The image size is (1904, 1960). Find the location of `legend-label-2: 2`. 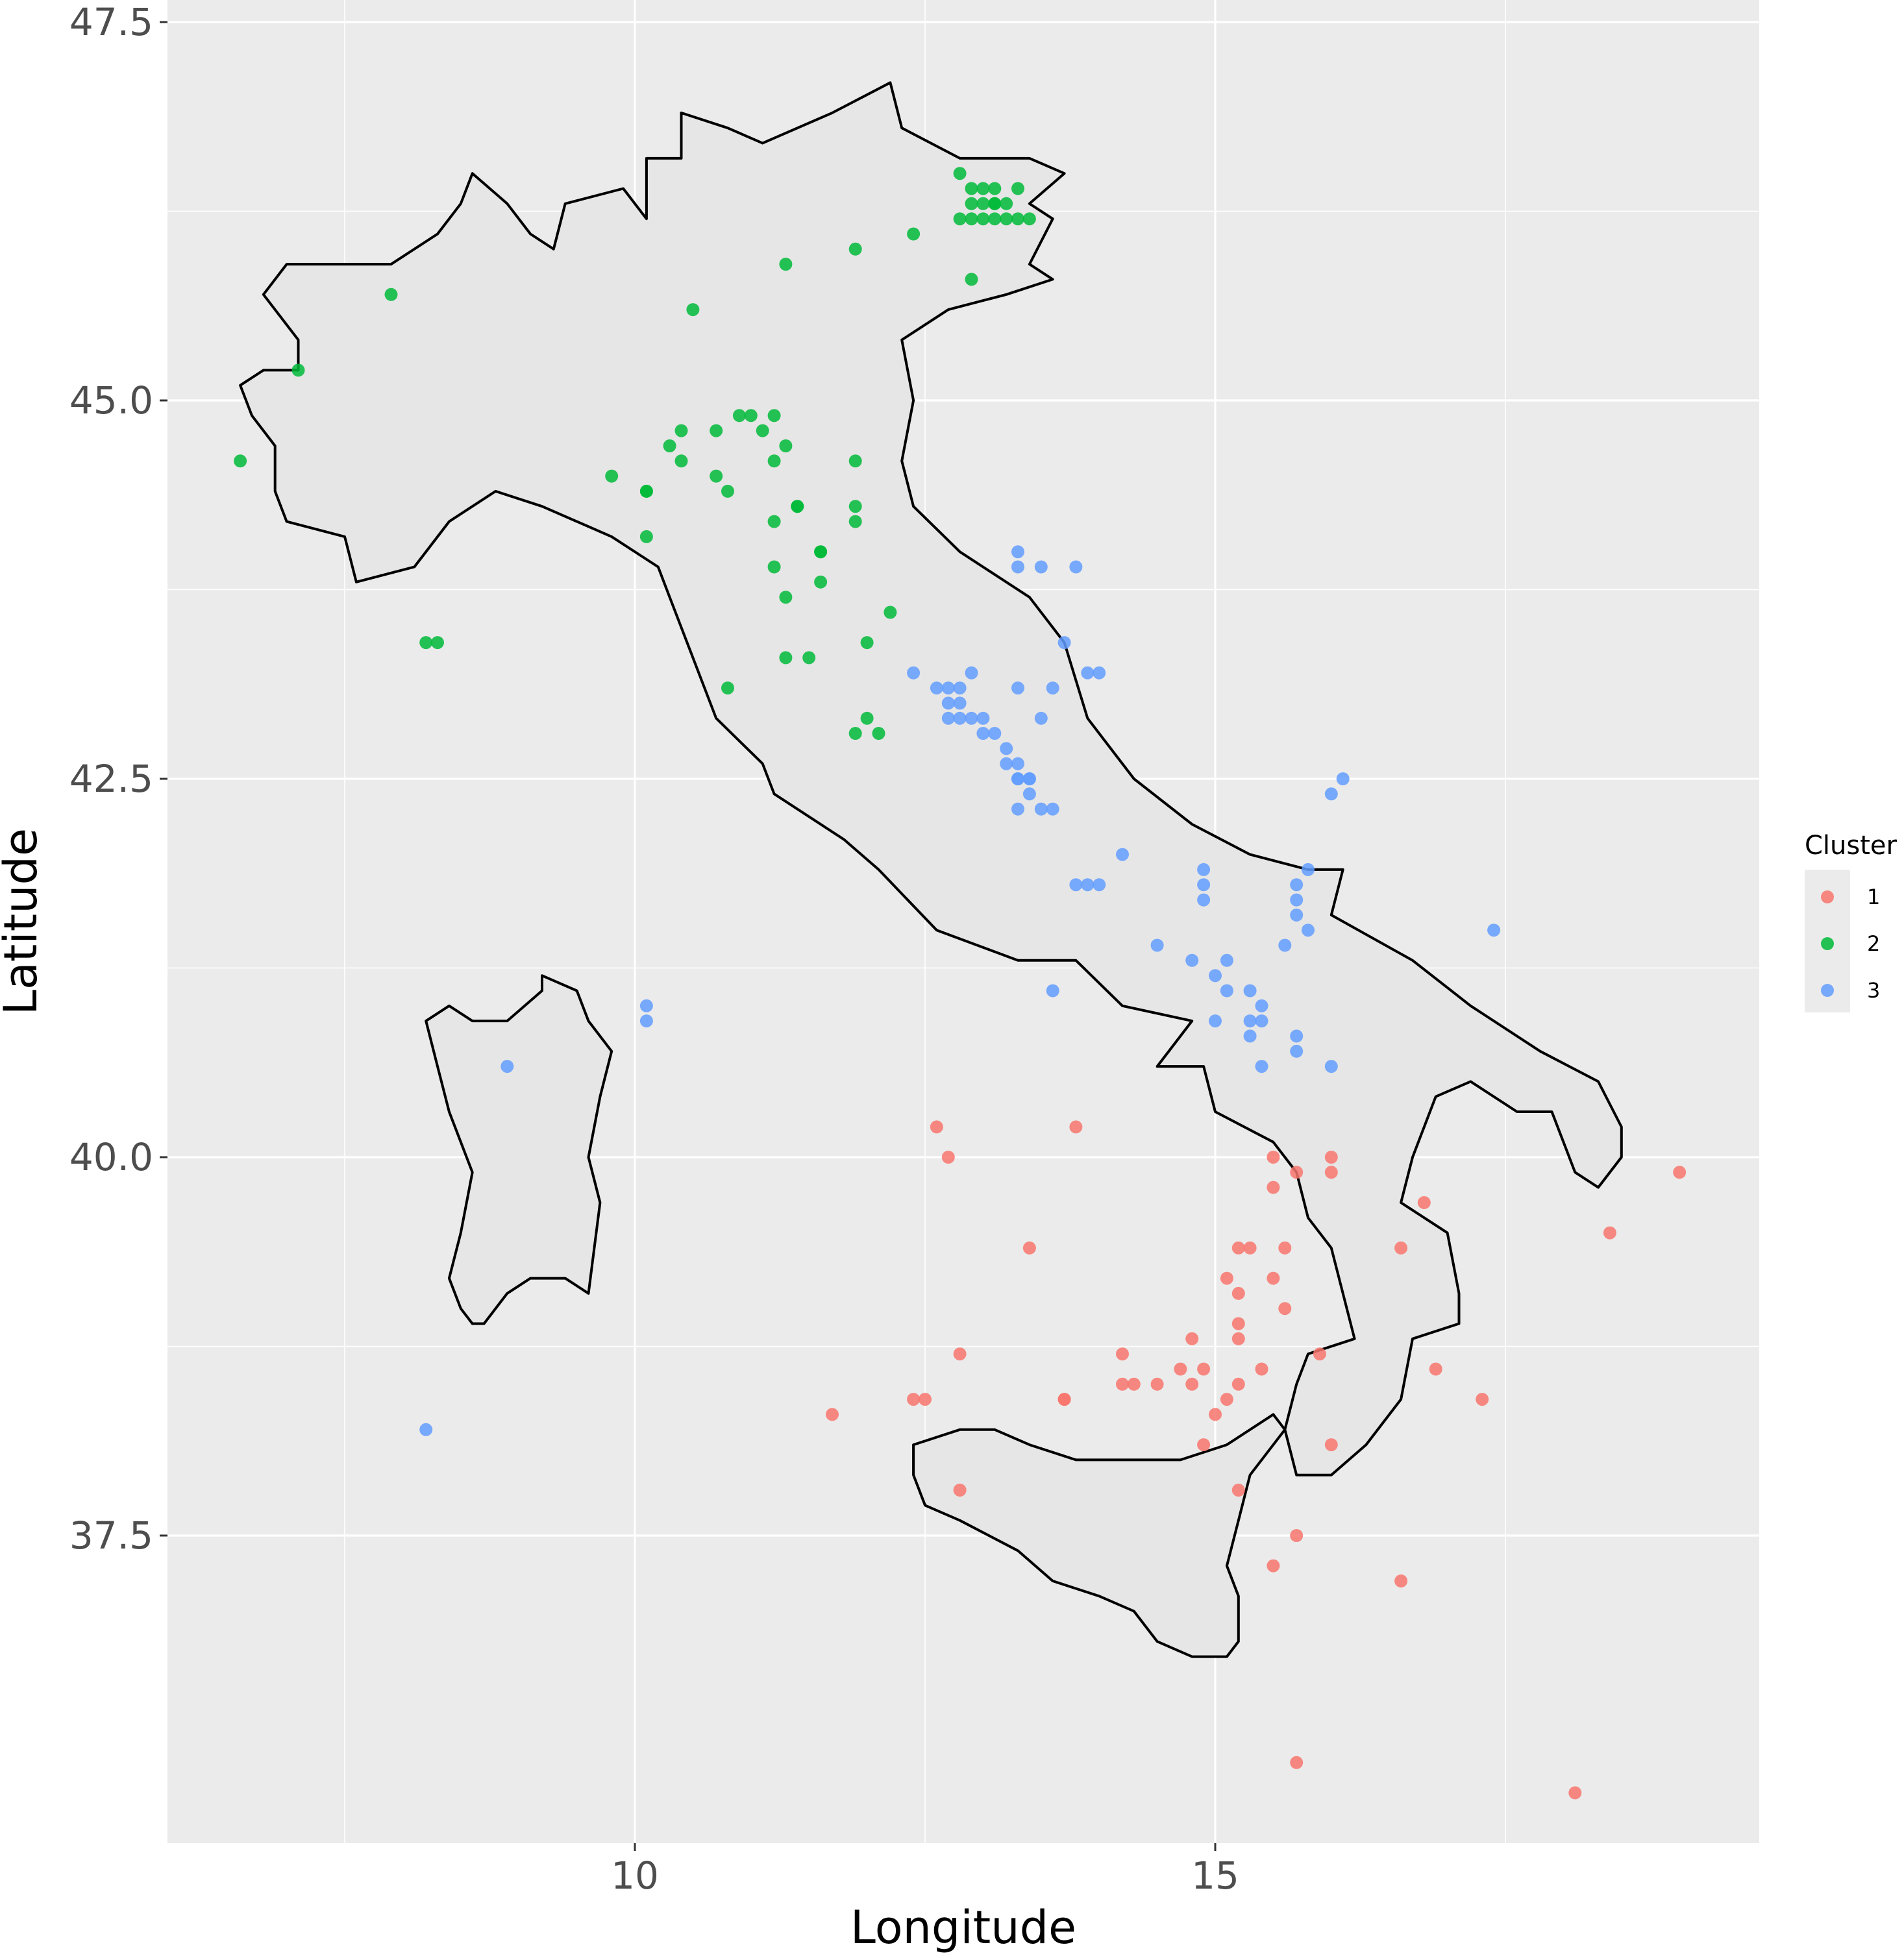

legend-label-2: 2 is located at coordinates (1874, 943).